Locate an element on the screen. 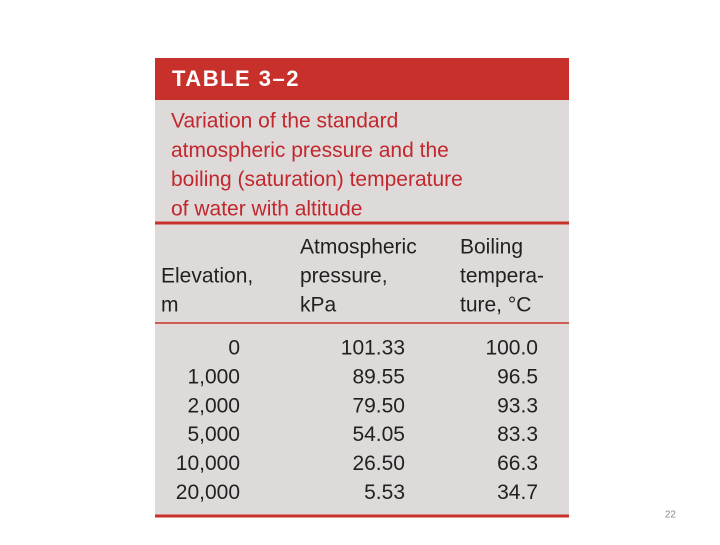 Image resolution: width=720 pixels, height=545 pixels. table-cell: 54.05 is located at coordinates (378, 434).